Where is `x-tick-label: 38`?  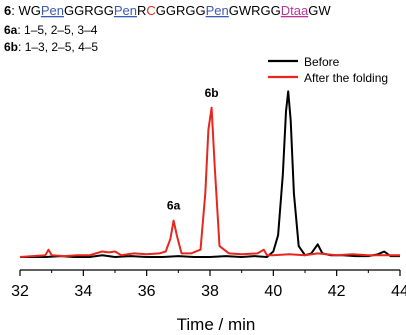 x-tick-label: 38 is located at coordinates (210, 291).